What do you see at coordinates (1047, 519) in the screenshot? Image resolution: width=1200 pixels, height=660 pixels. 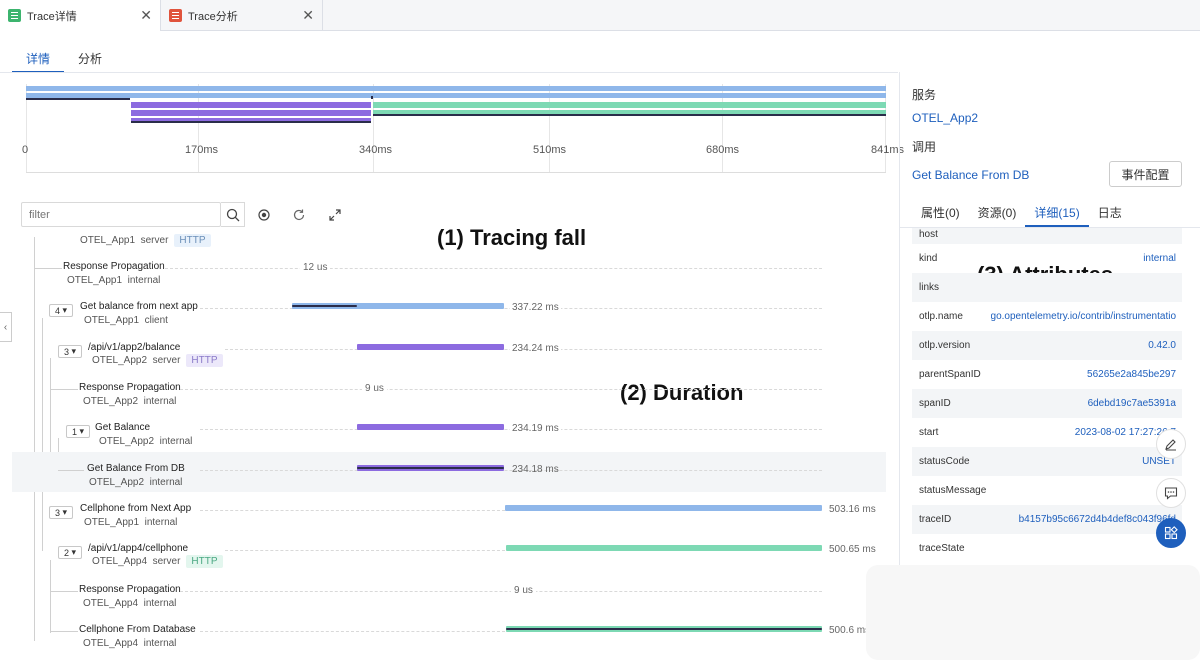 I see `attribute-row: traceID b4157b95c6672d4b4def8c043f96fd` at bounding box center [1047, 519].